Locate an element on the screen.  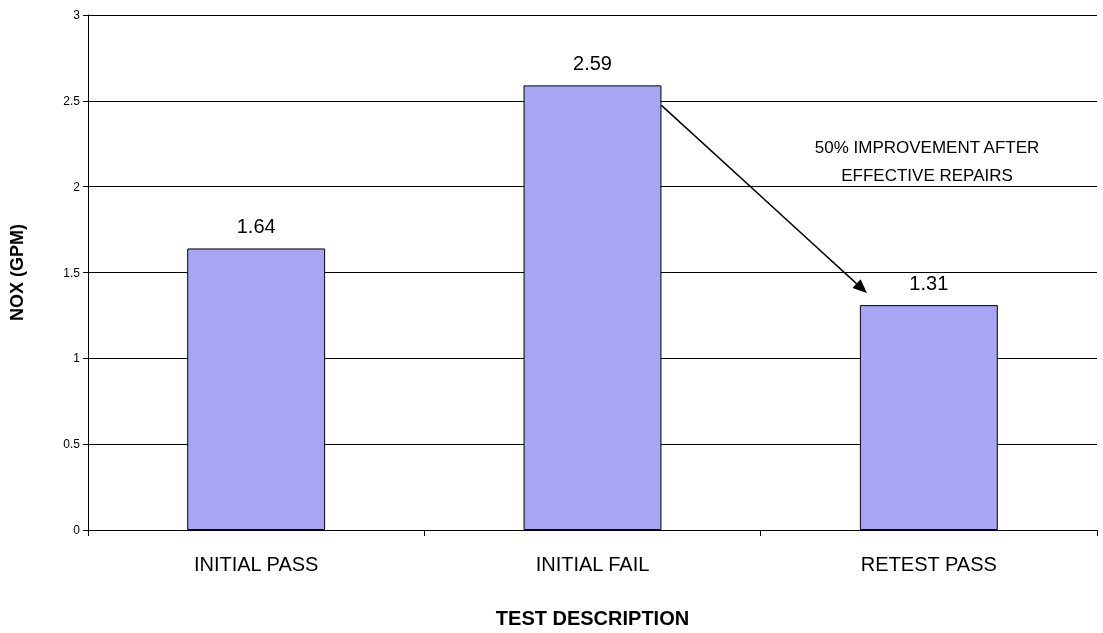
data-label: 1.64 is located at coordinates (256, 226).